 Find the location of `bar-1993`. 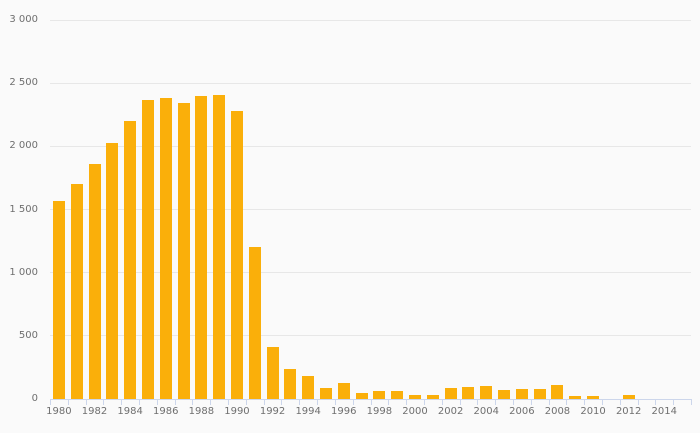

bar-1993 is located at coordinates (290, 384).